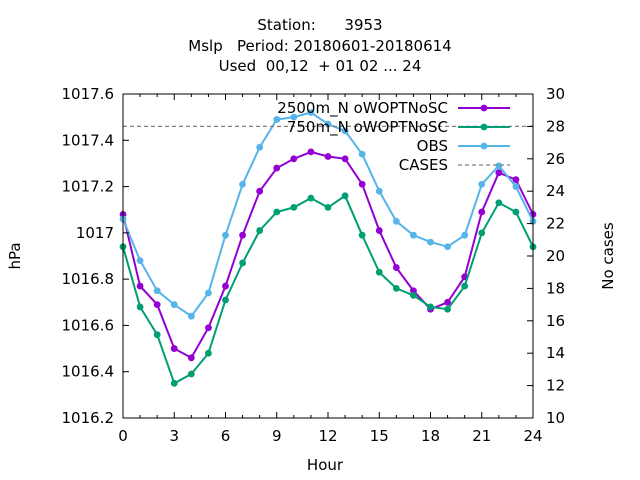 This screenshot has width=640, height=480. I want to click on y-tick-label: 1017, so click(95, 233).